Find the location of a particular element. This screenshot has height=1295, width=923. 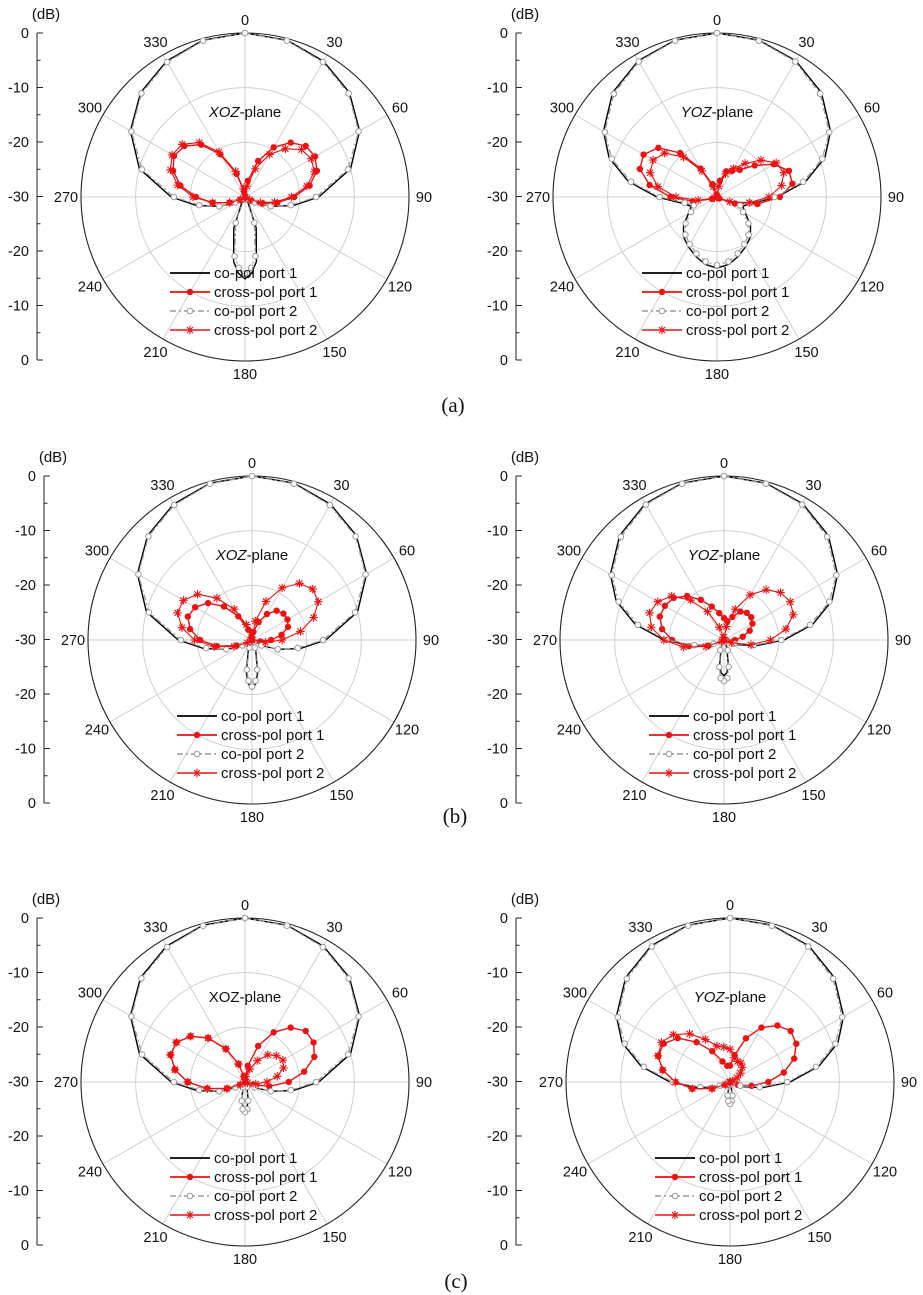

angle-tick-label: 0 is located at coordinates (252, 464).